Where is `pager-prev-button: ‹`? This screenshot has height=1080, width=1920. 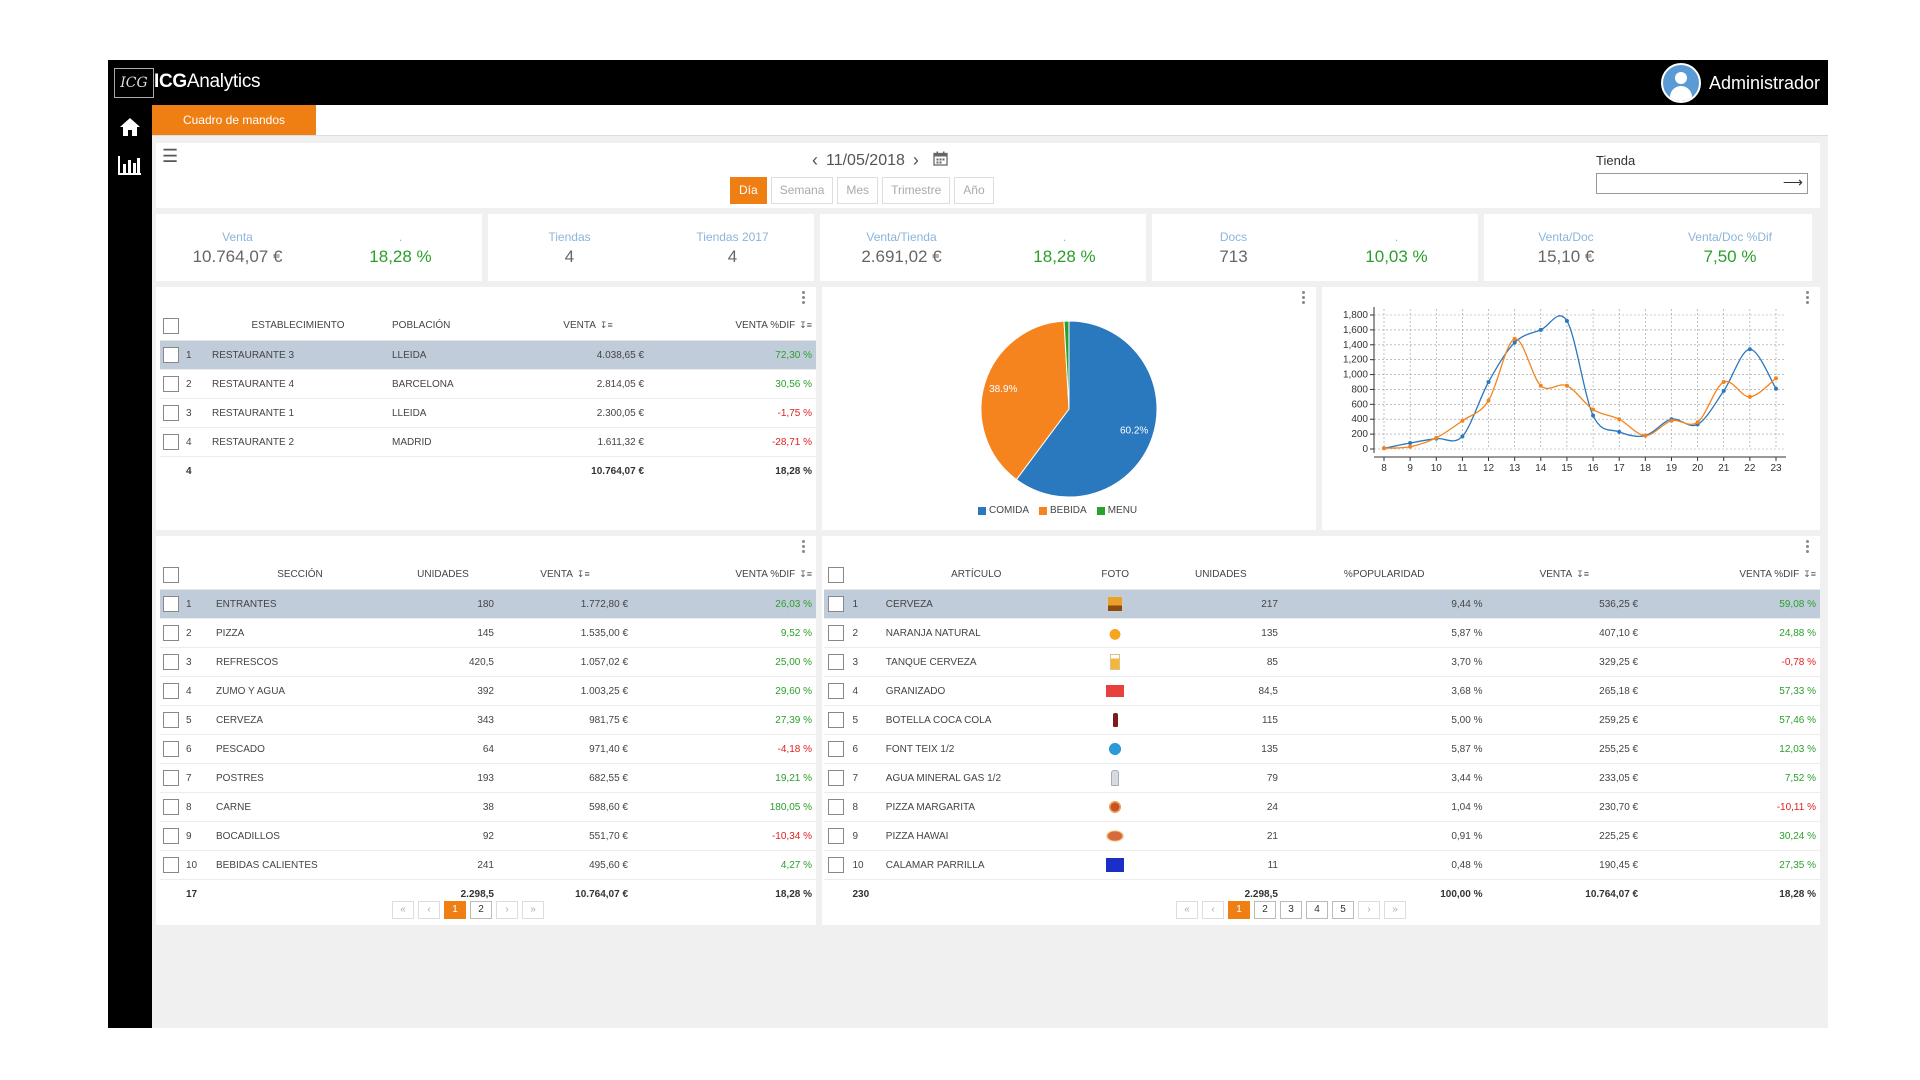 pager-prev-button: ‹ is located at coordinates (429, 910).